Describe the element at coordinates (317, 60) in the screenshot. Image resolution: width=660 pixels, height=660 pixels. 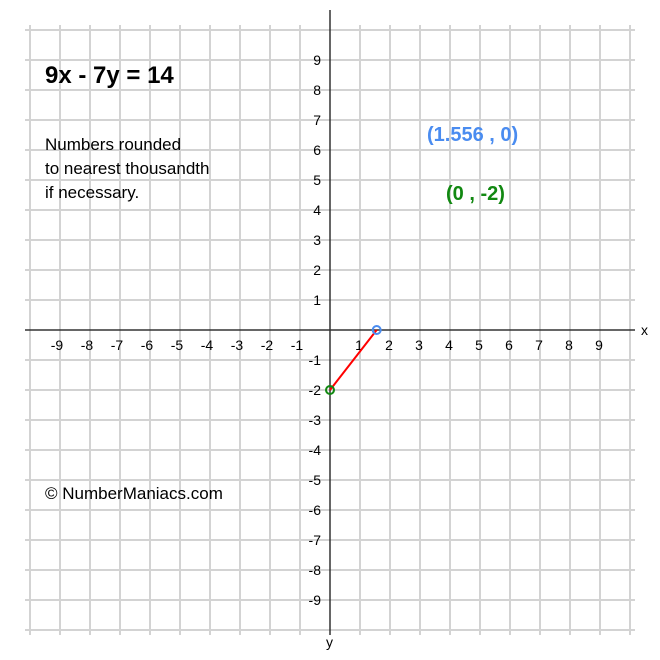
I see `y-tick-label: 9` at that location.